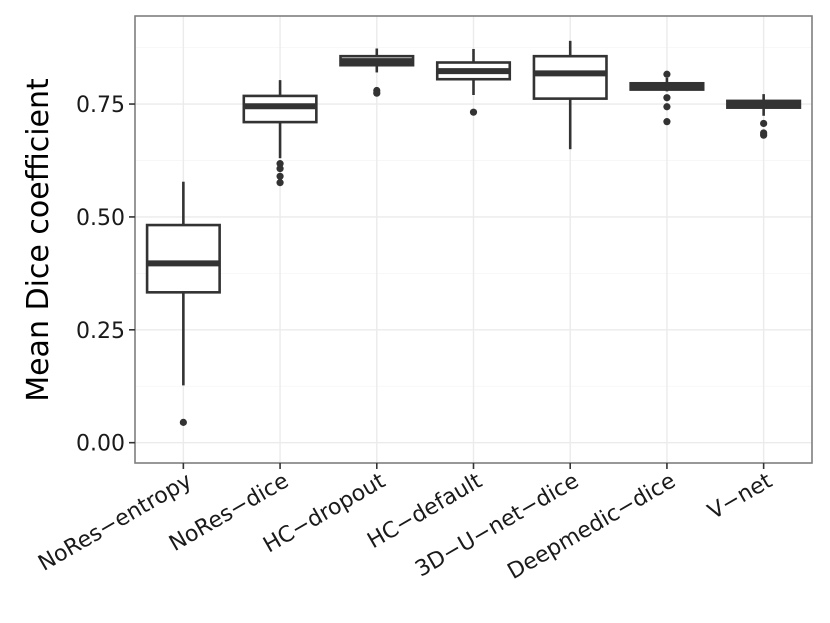 Image resolution: width=830 pixels, height=623 pixels. I want to click on y-axis-title: Mean Dice coefficient, so click(38, 240).